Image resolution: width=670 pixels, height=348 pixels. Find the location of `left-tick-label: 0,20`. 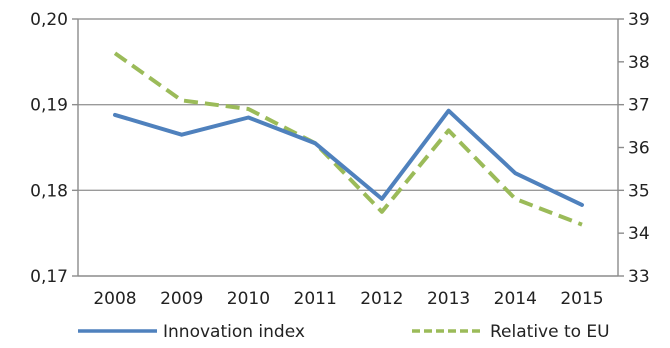

left-tick-label: 0,20 is located at coordinates (49, 20).